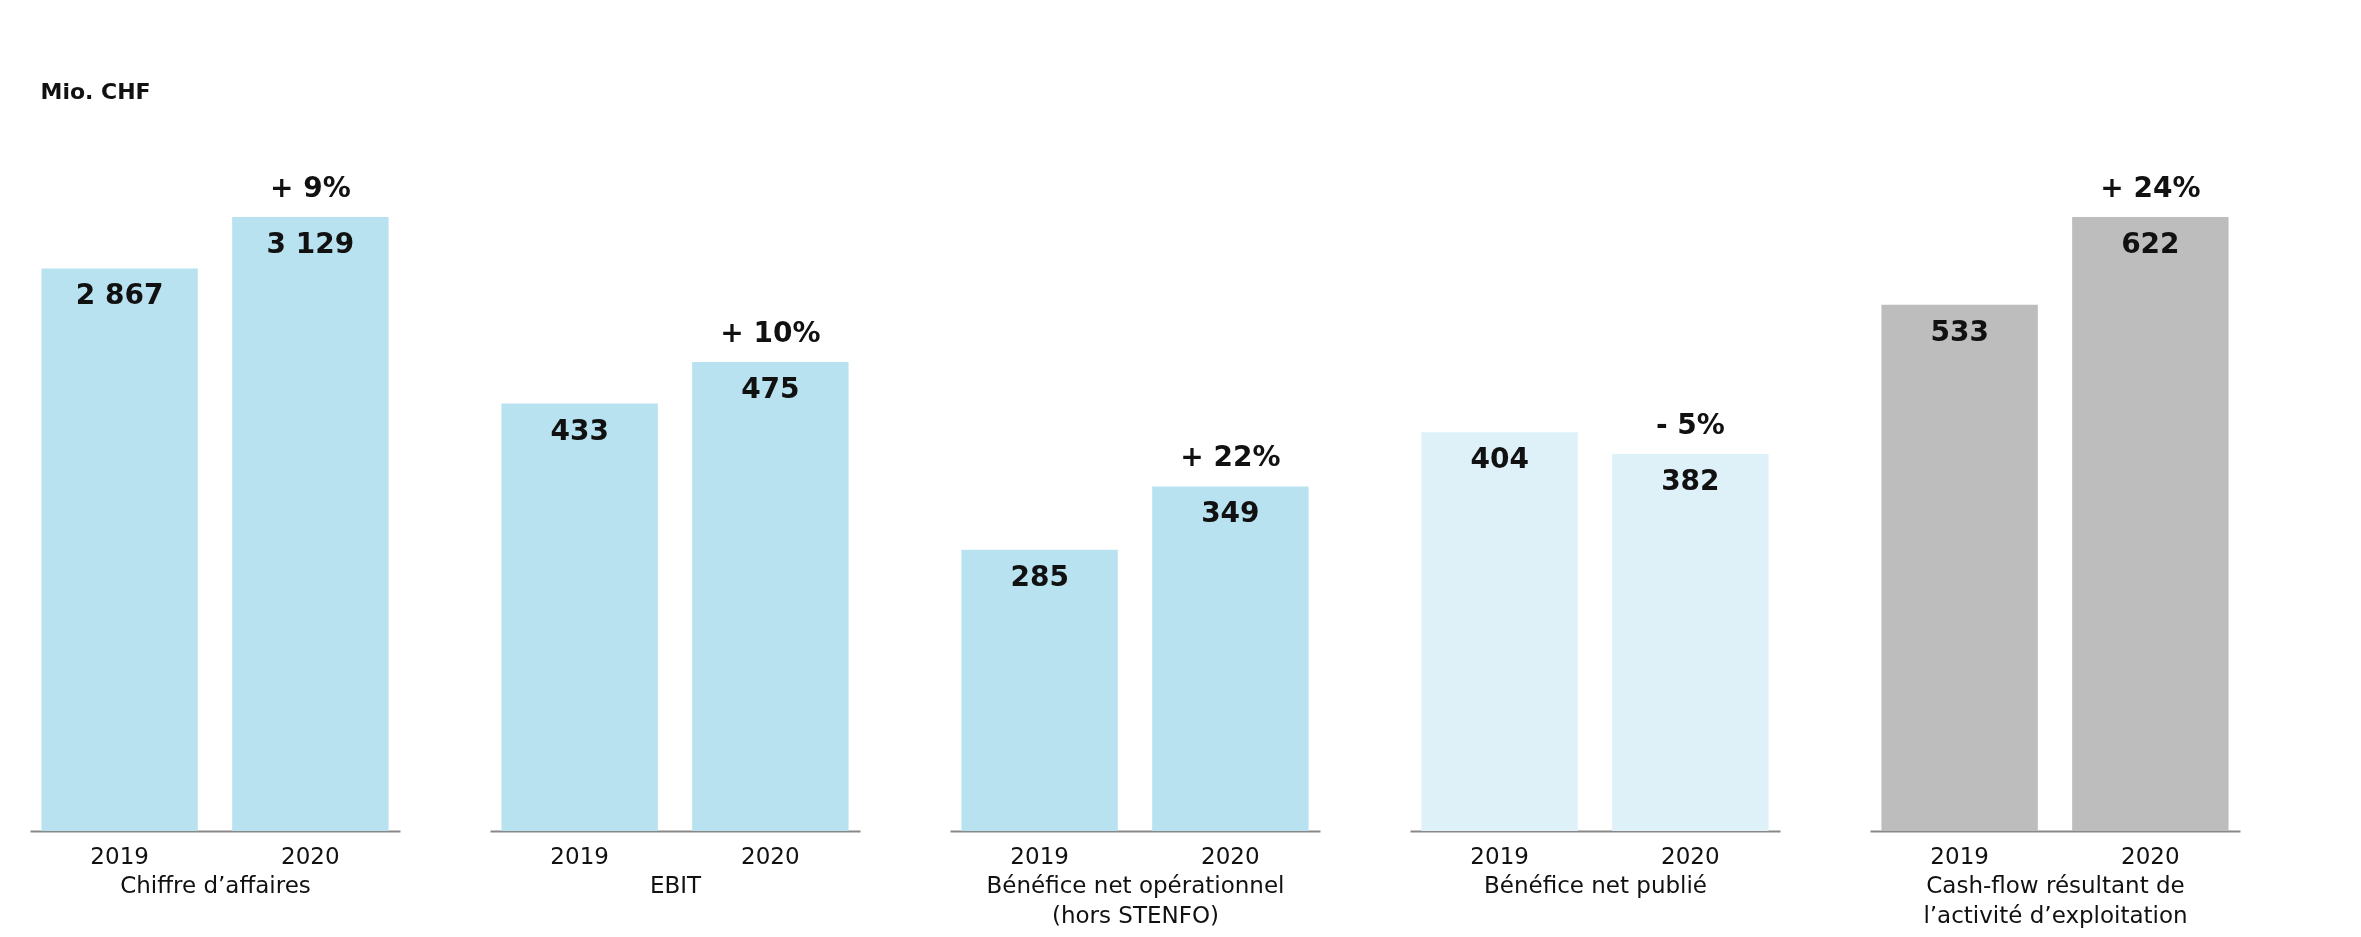 This screenshot has width=2361, height=937. What do you see at coordinates (1039, 576) in the screenshot?
I see `data-label: 285` at bounding box center [1039, 576].